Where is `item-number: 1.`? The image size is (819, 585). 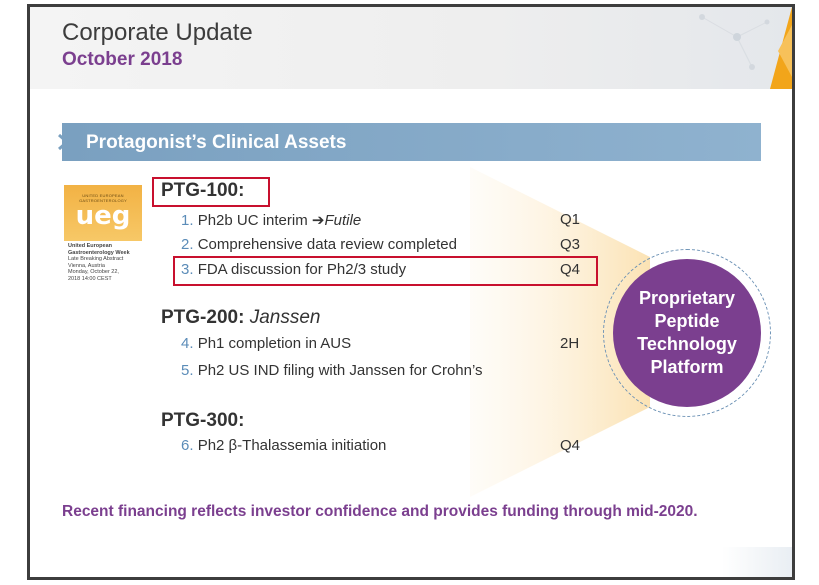 item-number: 1. is located at coordinates (187, 220).